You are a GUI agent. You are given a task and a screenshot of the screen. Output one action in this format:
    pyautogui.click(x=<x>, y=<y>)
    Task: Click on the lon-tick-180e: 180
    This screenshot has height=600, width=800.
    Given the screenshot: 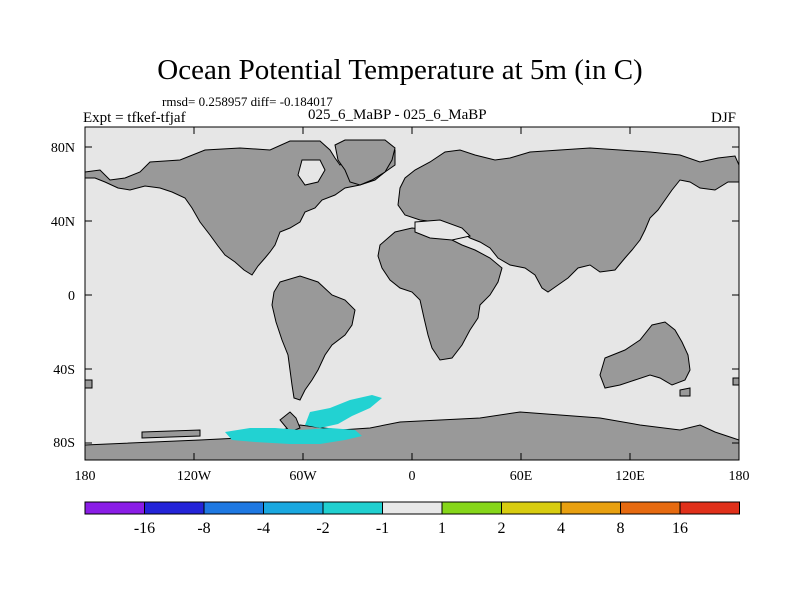 What is the action you would take?
    pyautogui.click(x=739, y=476)
    